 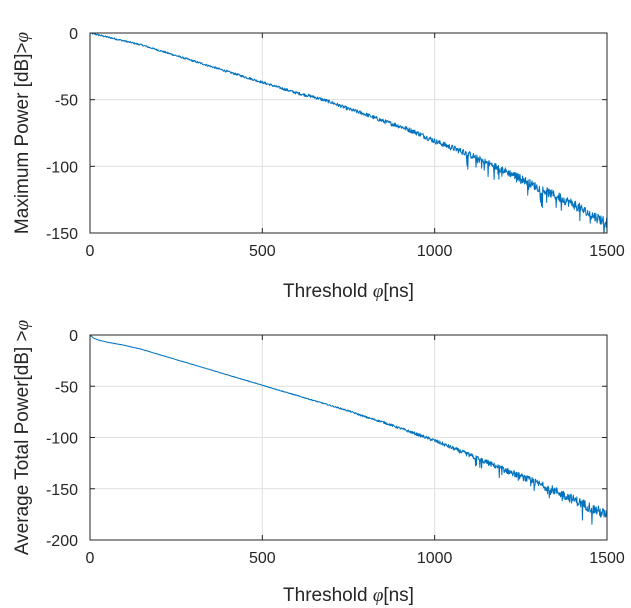 I want to click on y-axis-label: Maximum Power [dB]>φ, so click(x=22, y=133).